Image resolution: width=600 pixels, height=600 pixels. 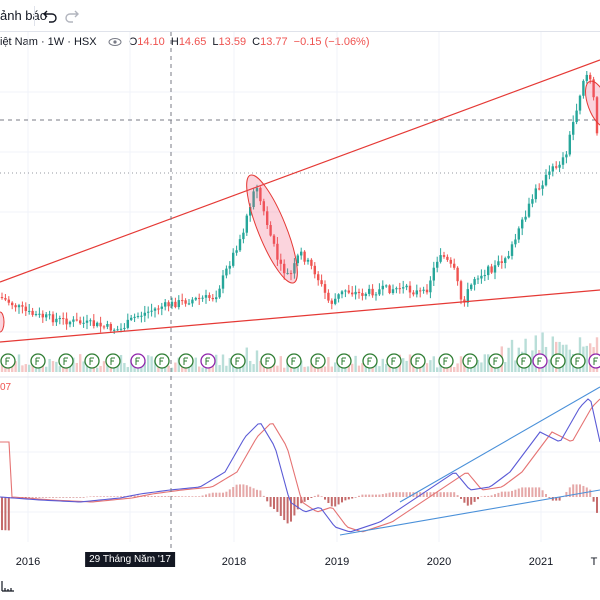 What do you see at coordinates (541, 562) in the screenshot?
I see `x-axis-label: 2021` at bounding box center [541, 562].